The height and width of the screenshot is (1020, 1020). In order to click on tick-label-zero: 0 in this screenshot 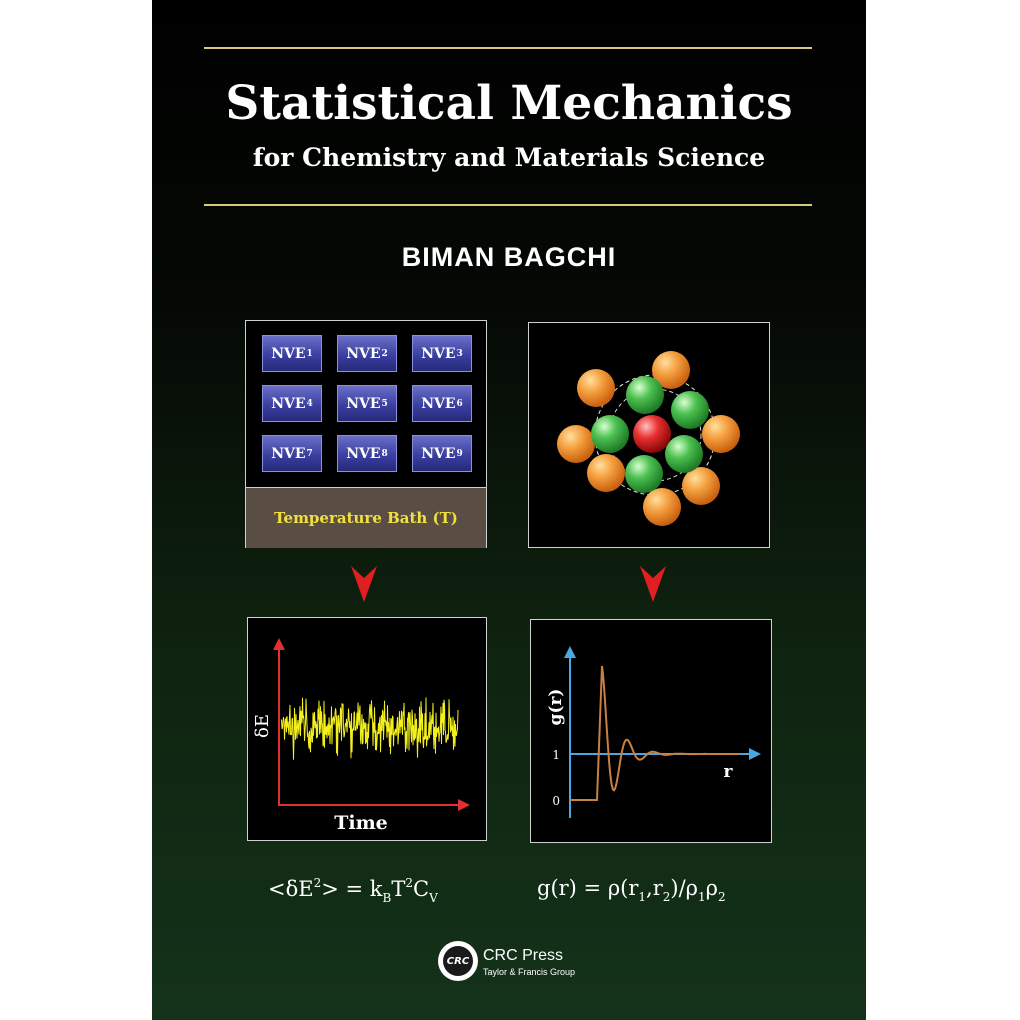, I will do `click(556, 801)`.